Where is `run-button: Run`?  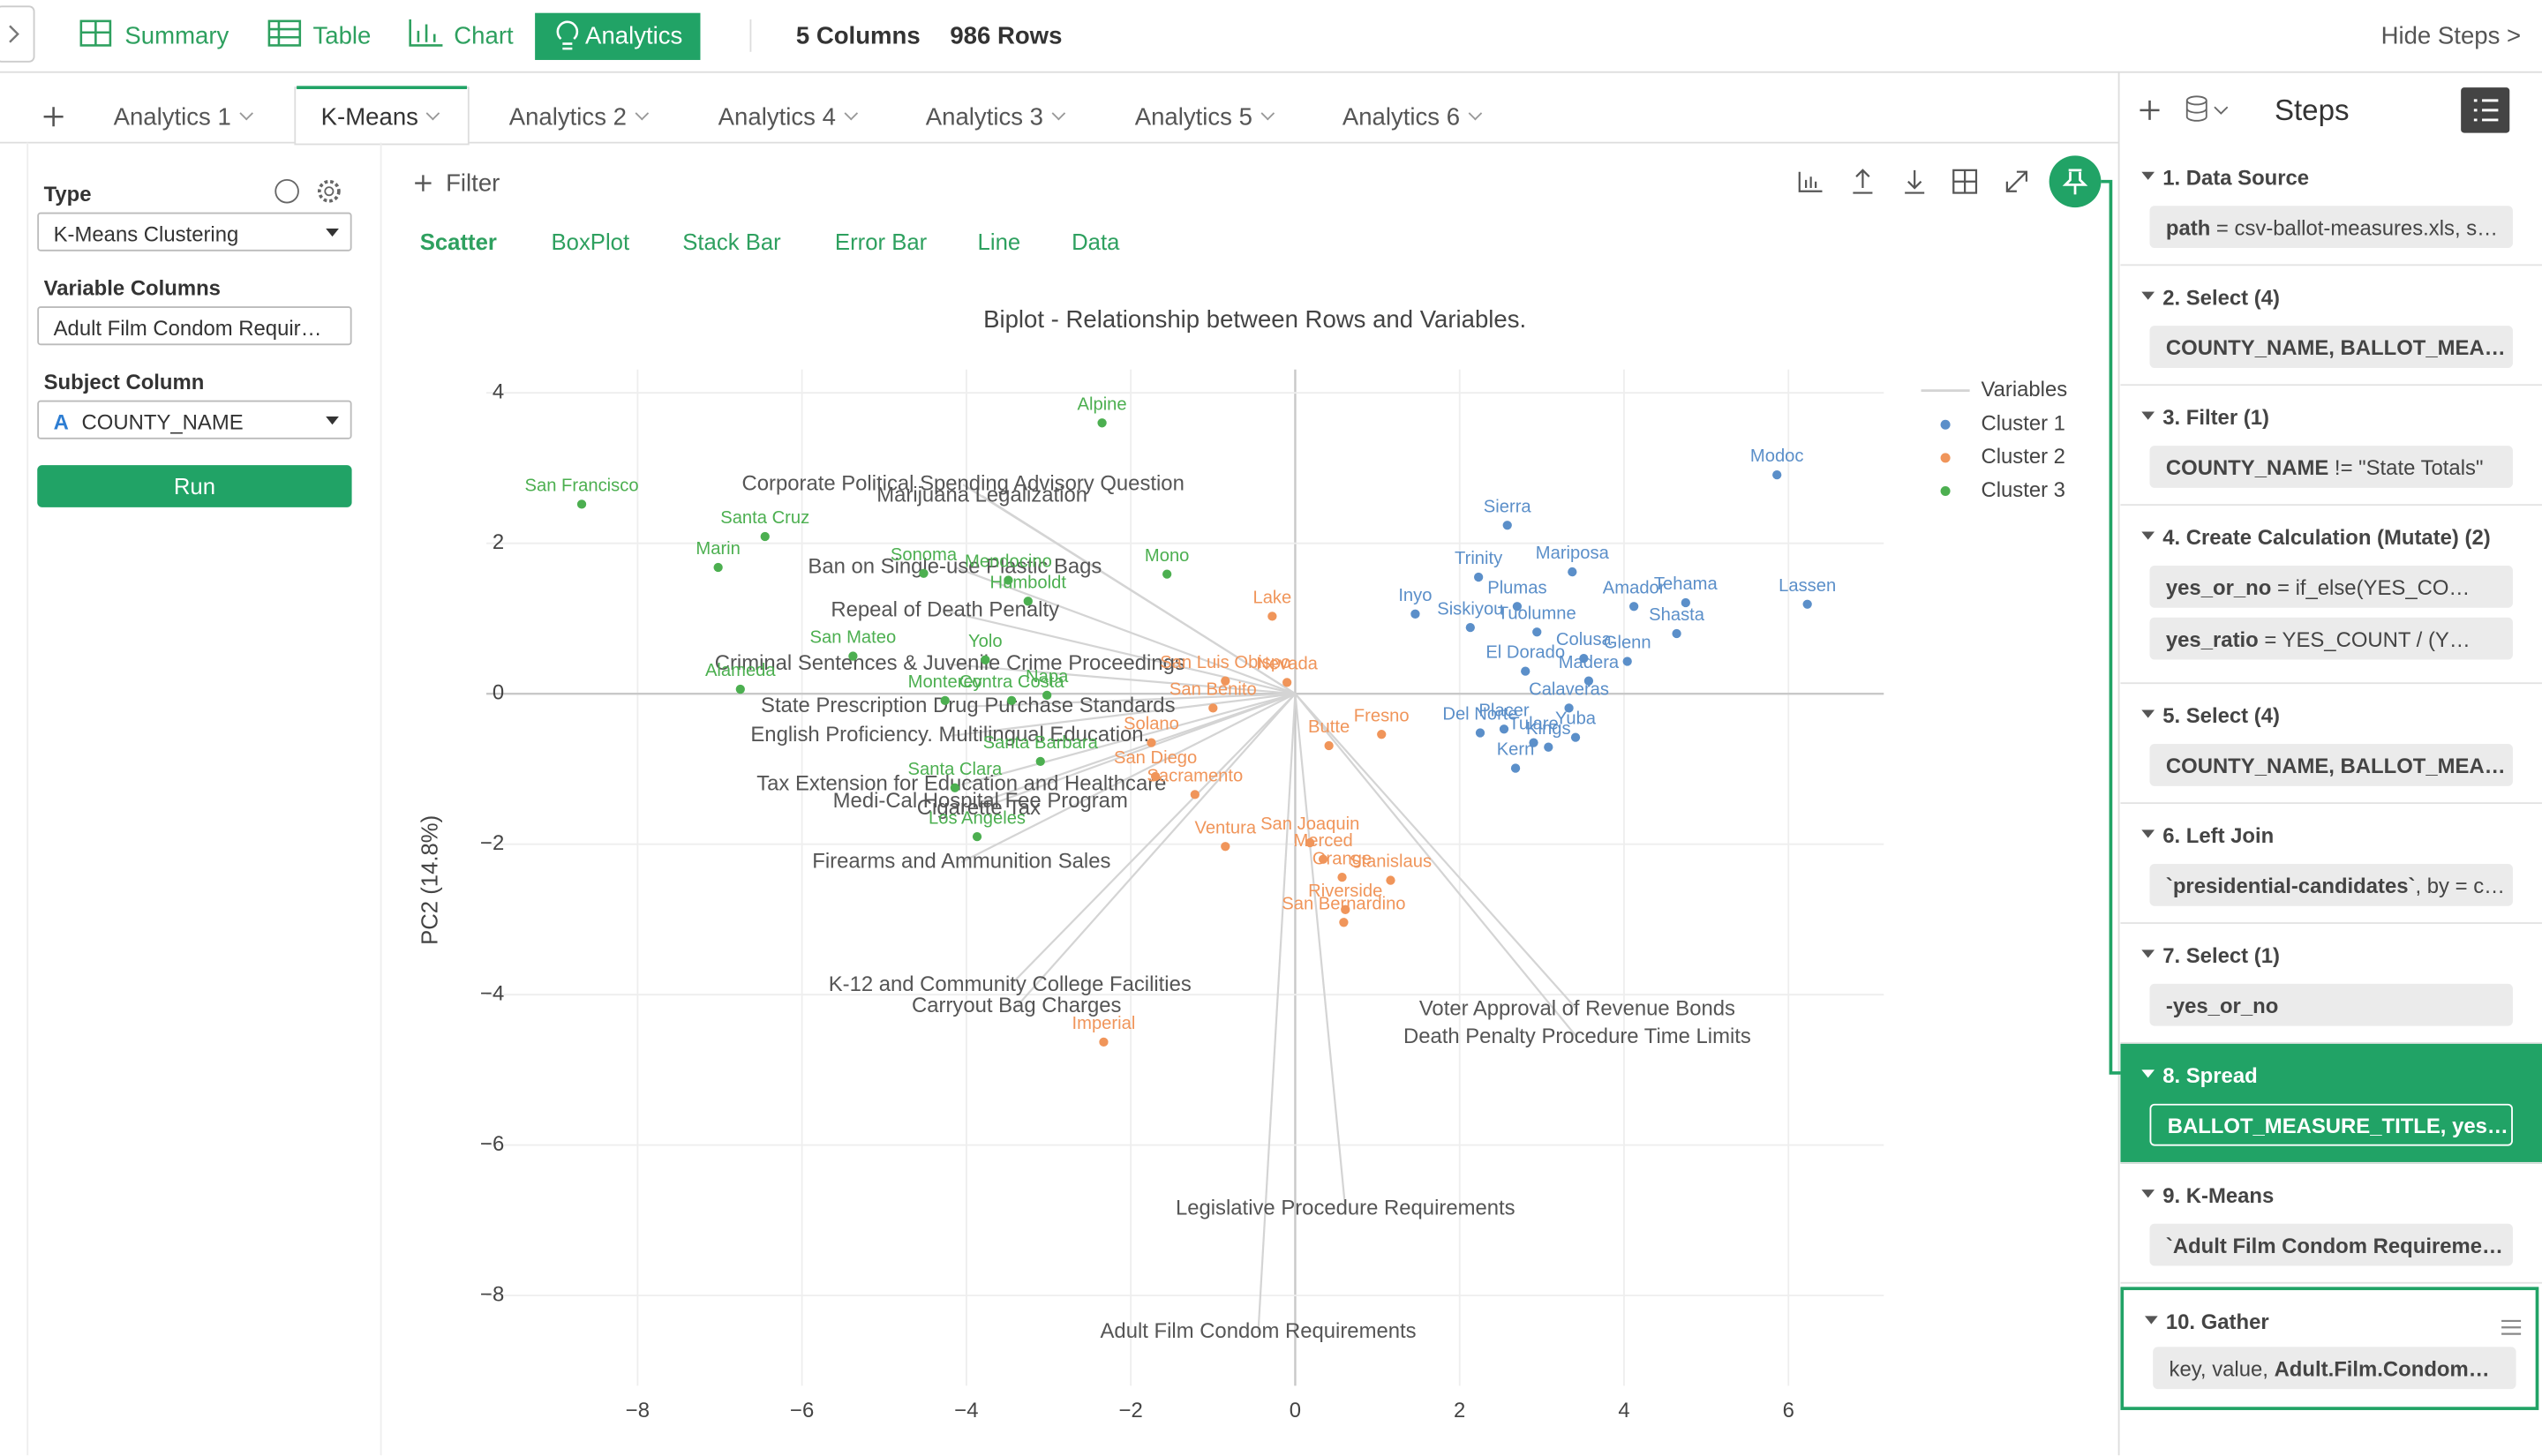 run-button: Run is located at coordinates (194, 486).